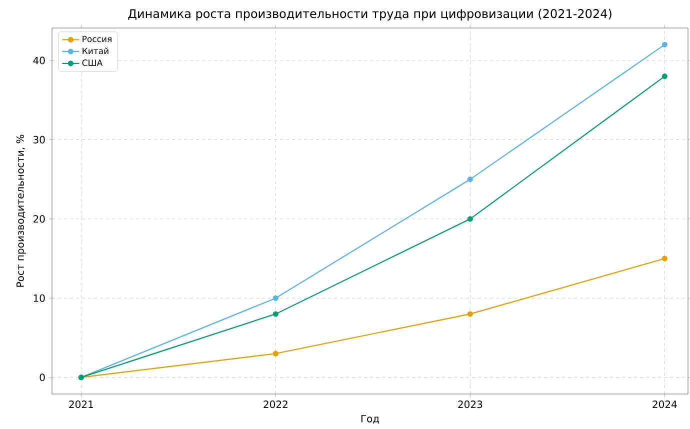 The image size is (690, 429). What do you see at coordinates (664, 404) in the screenshot?
I see `x-tick-label: 2024` at bounding box center [664, 404].